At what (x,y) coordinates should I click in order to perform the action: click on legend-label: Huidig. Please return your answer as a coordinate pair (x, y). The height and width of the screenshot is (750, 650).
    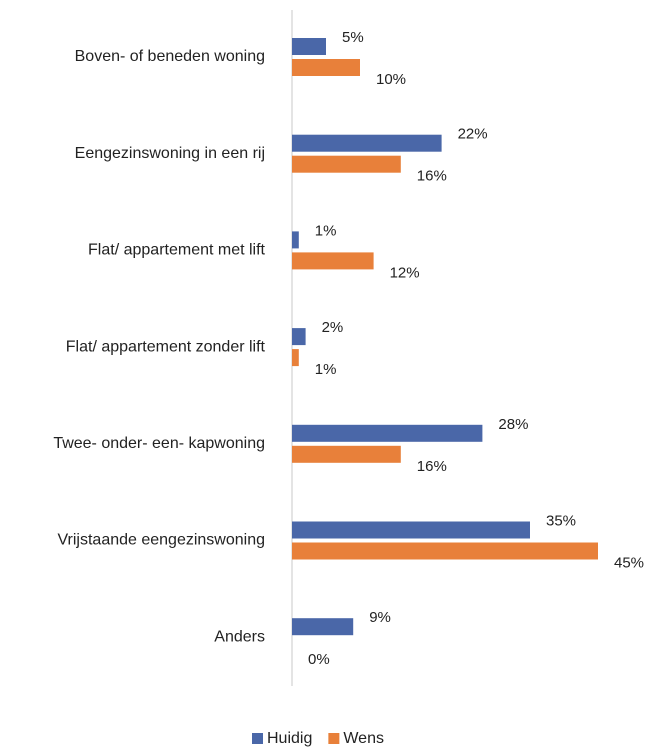
    Looking at the image, I should click on (289, 738).